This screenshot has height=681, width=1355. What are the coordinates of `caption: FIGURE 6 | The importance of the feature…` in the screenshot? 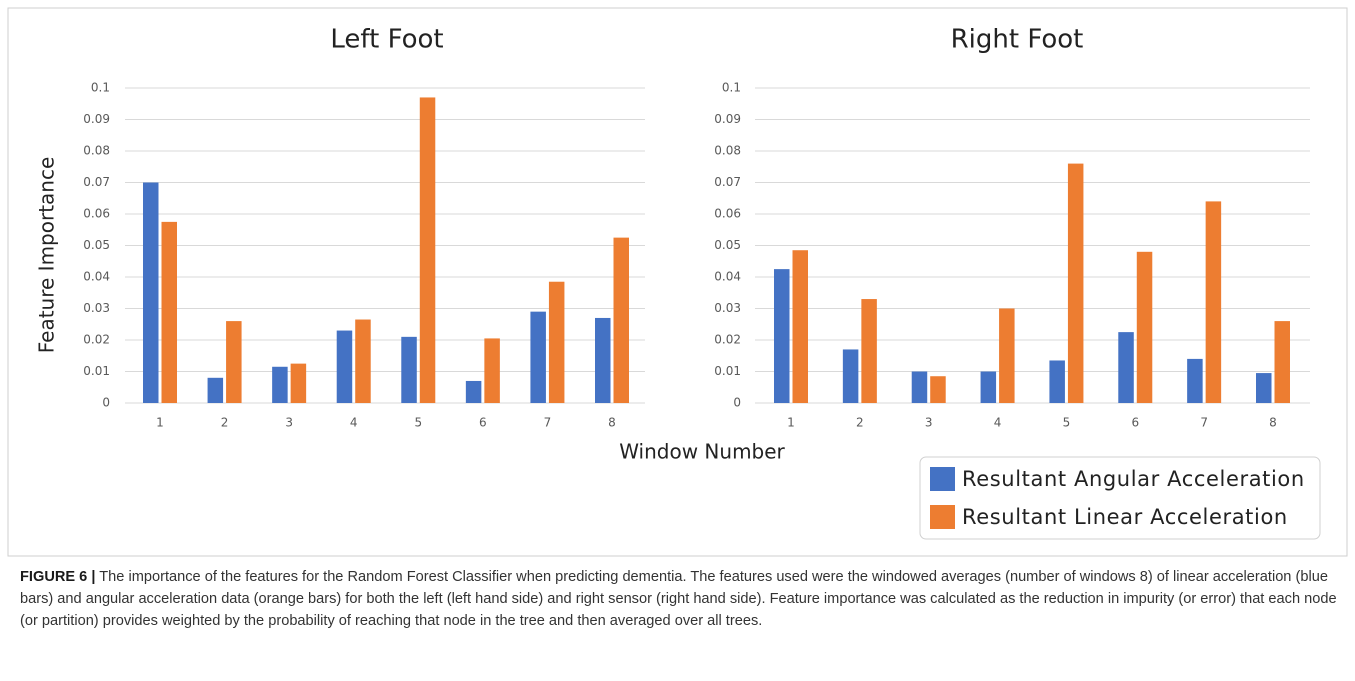 It's located at (679, 599).